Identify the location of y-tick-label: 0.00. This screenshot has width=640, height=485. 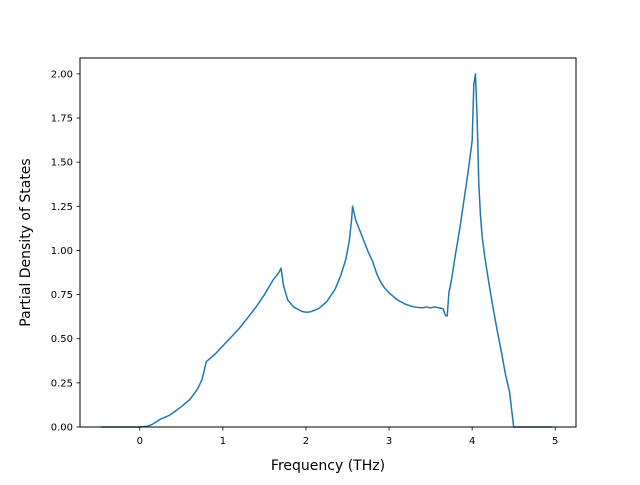
(62, 428).